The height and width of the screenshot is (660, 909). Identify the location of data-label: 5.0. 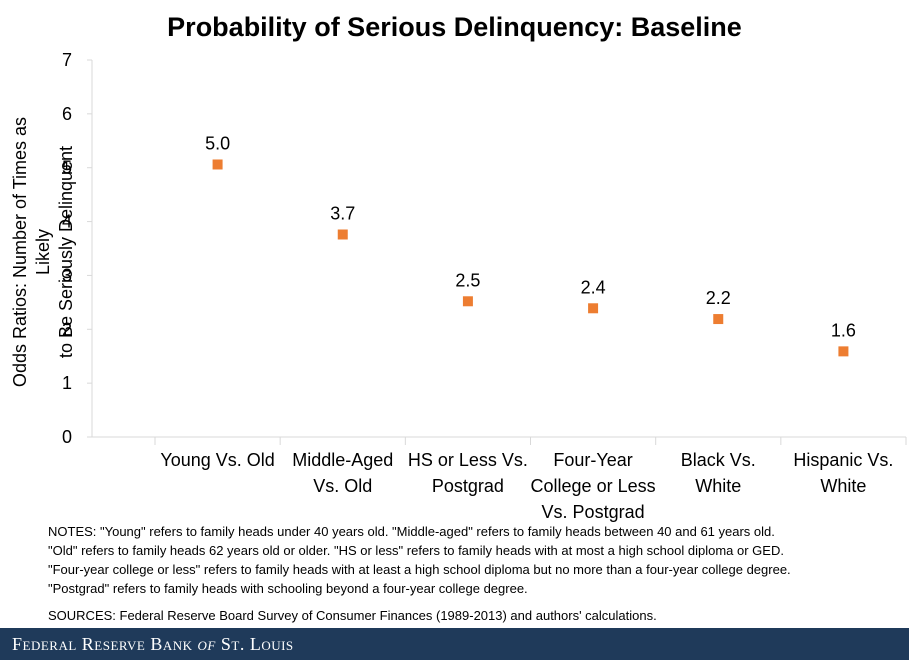
(217, 143).